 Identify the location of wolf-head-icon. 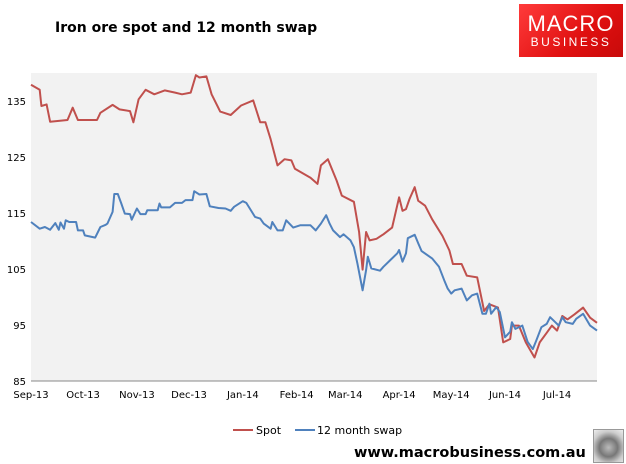
(608, 446).